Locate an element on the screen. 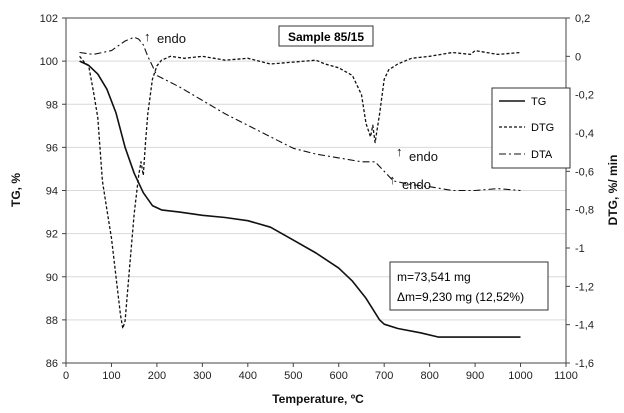 The height and width of the screenshot is (413, 624). x-tick-label: 100 is located at coordinates (111, 376).